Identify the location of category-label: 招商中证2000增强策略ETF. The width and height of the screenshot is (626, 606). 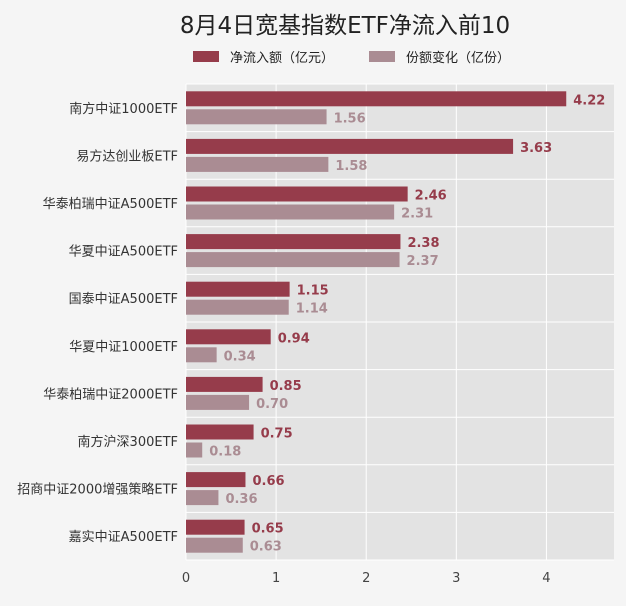
(97, 490).